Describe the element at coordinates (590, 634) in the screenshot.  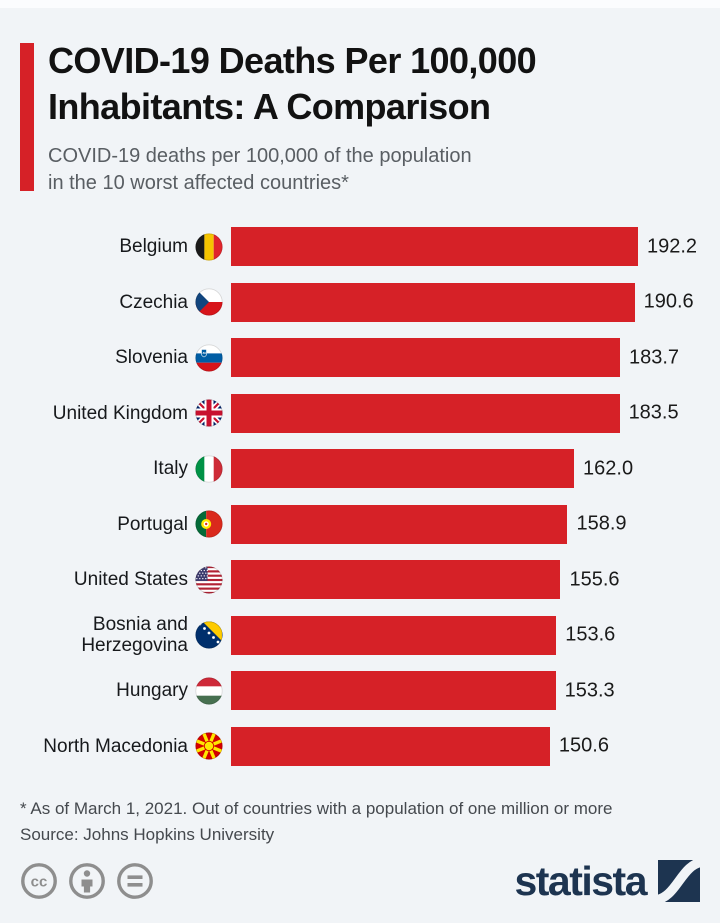
I see `value-label: 153.6` at that location.